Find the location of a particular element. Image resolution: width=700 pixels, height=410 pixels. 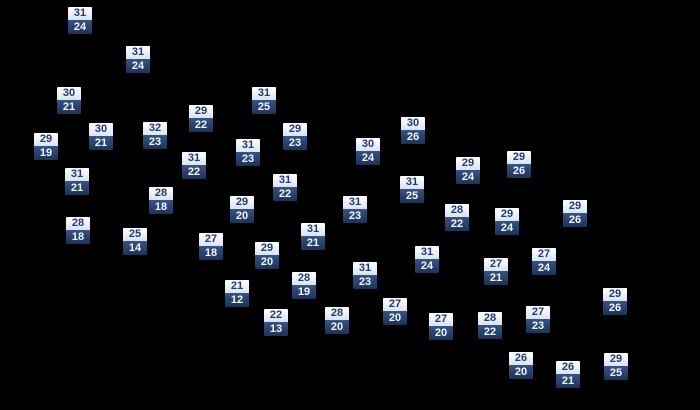

temp-badge: 30 24 is located at coordinates (368, 151).